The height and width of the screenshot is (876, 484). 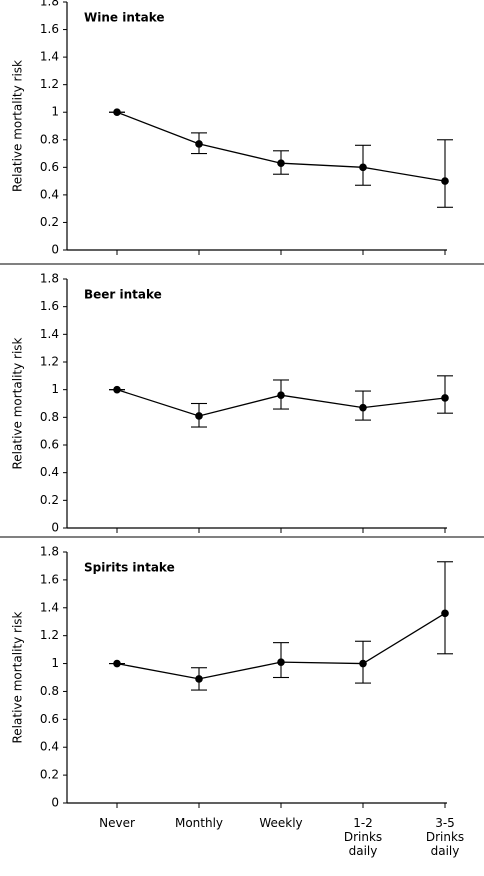 What do you see at coordinates (129, 568) in the screenshot?
I see `panel-title: Spirits intake` at bounding box center [129, 568].